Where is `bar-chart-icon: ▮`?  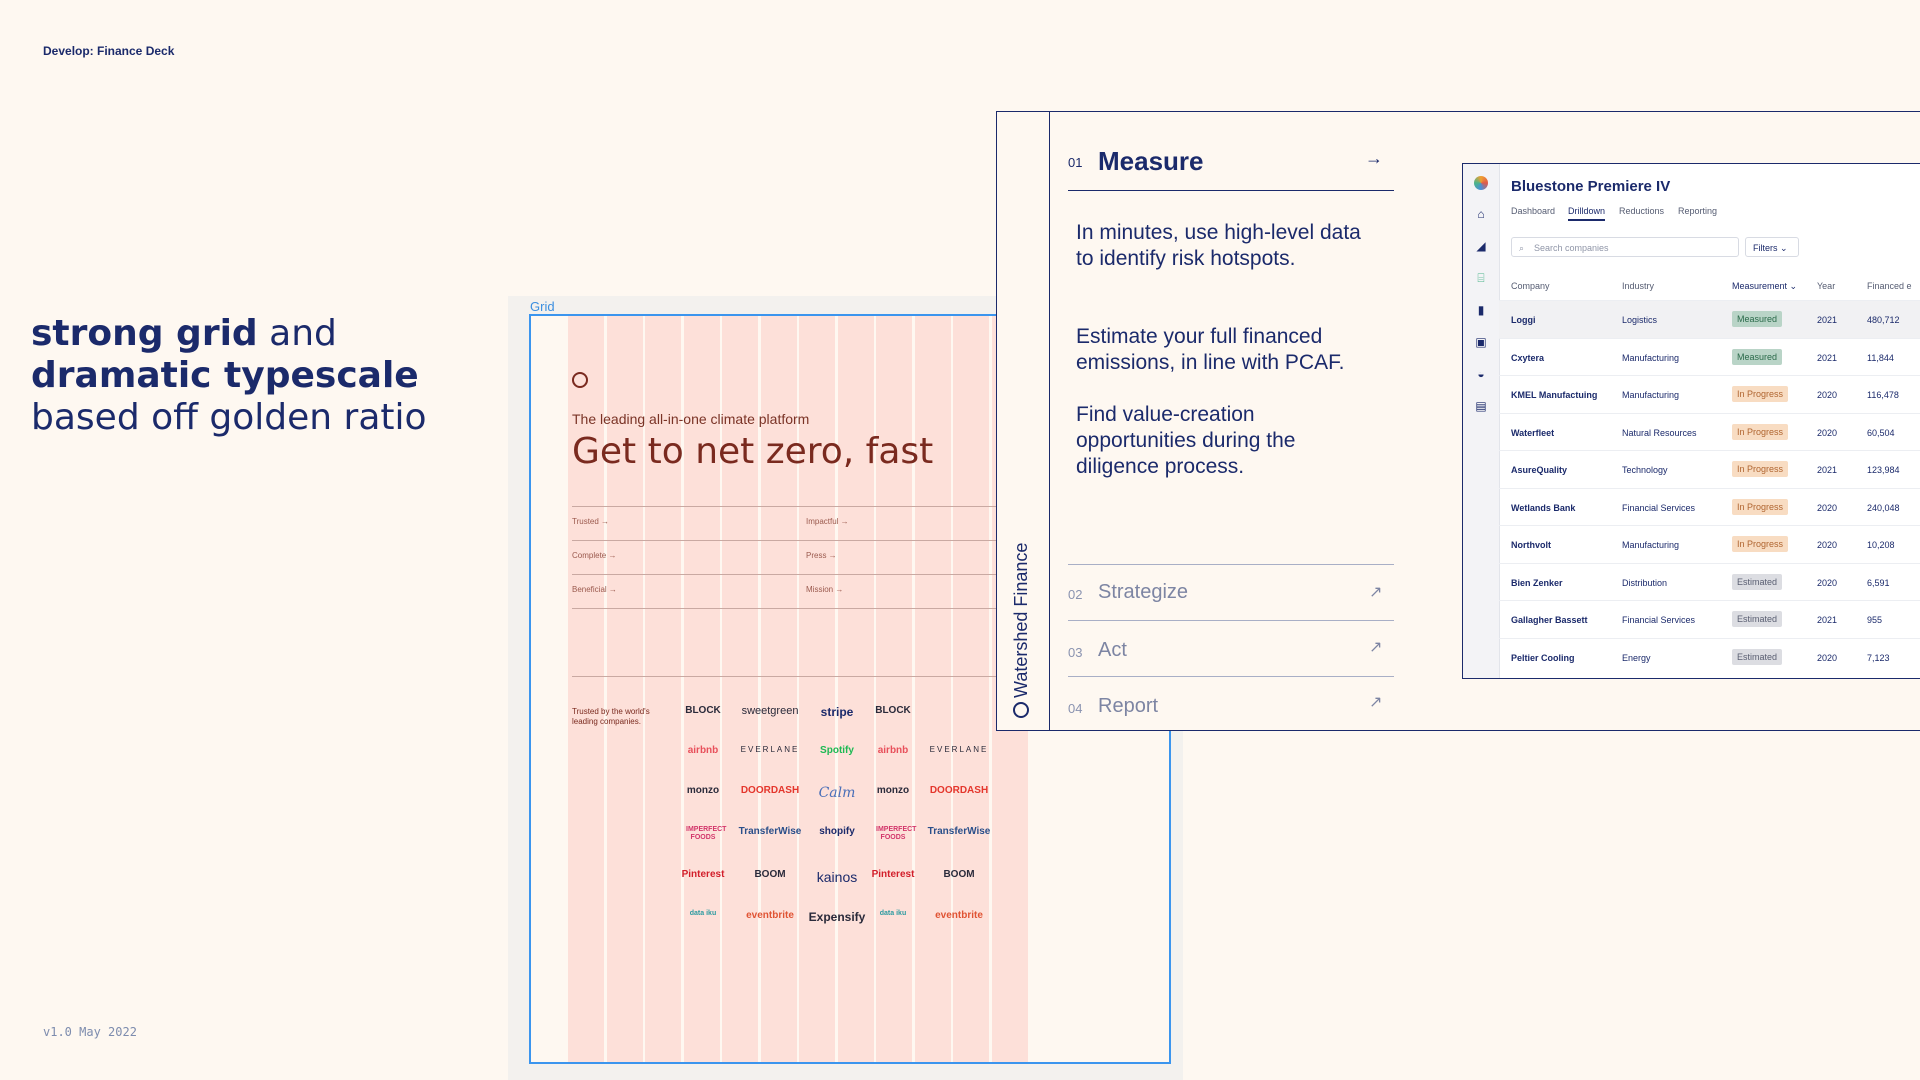 bar-chart-icon: ▮ is located at coordinates (1481, 310).